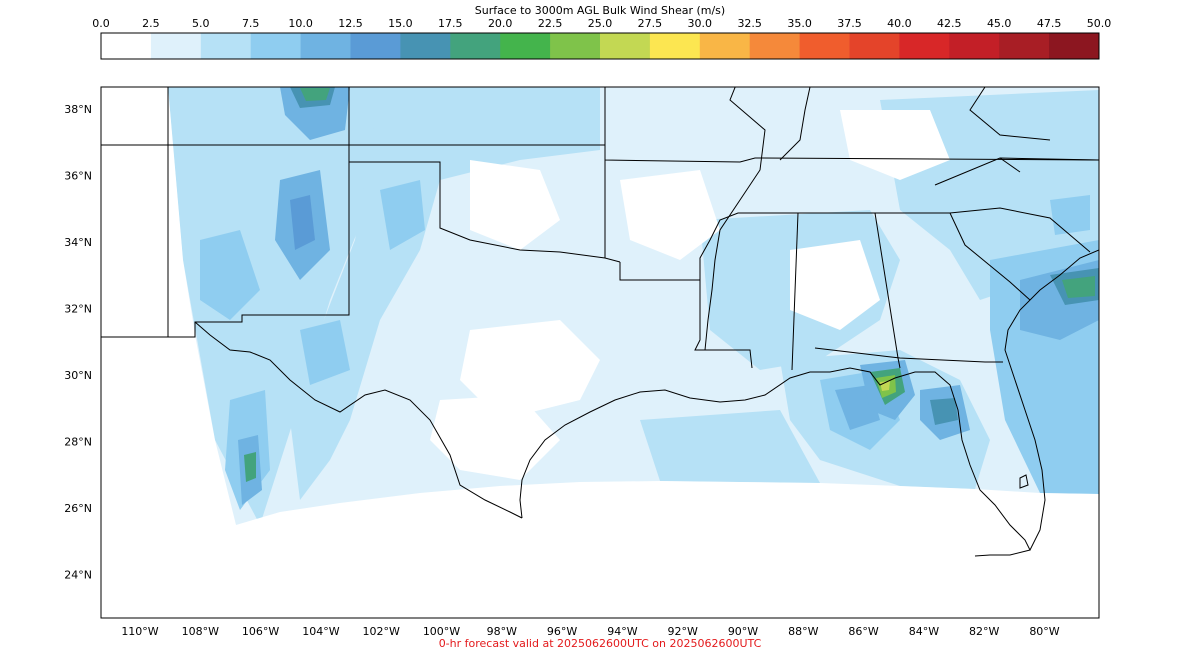  What do you see at coordinates (201, 23) in the screenshot?
I see `colorbar-tick-label: 5.0` at bounding box center [201, 23].